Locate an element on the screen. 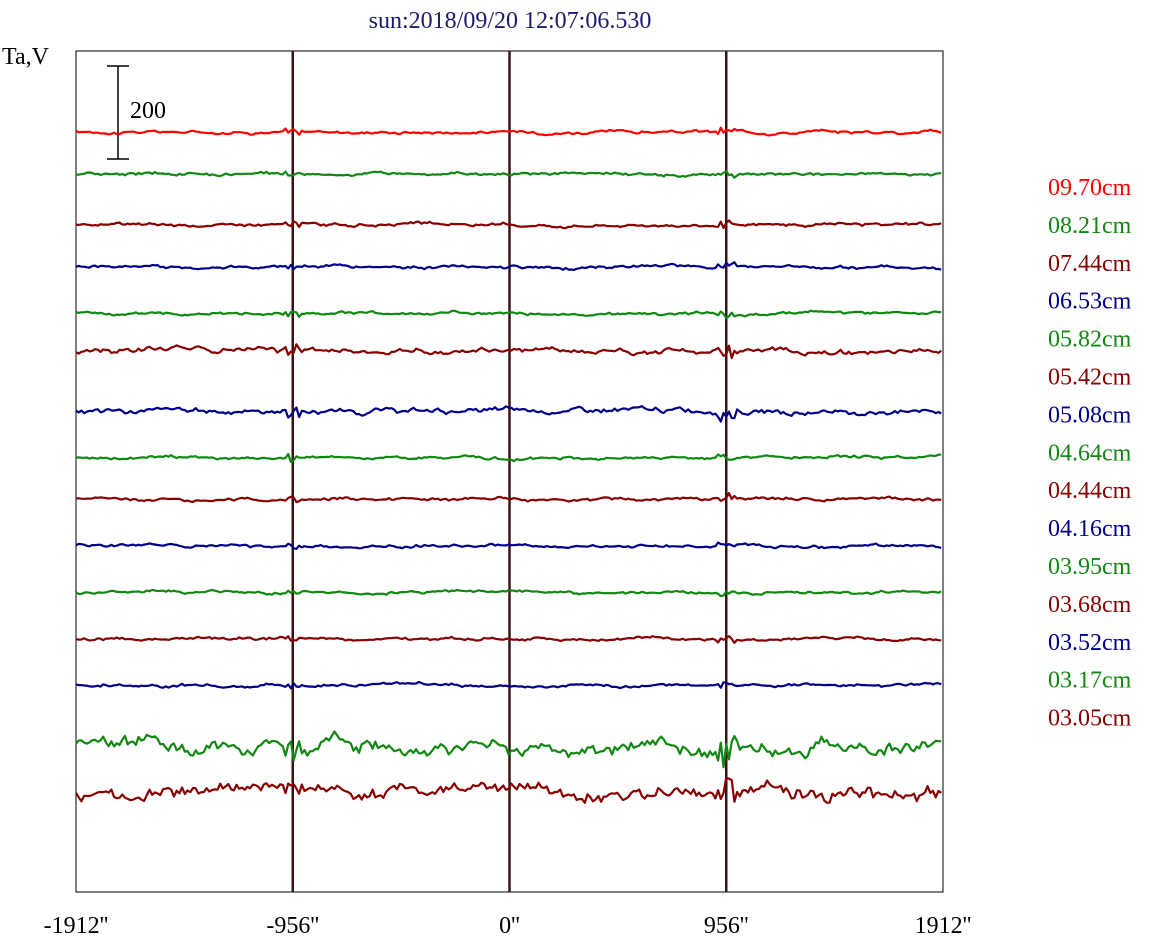 The width and height of the screenshot is (1155, 941). x-tick-label: 1912'' is located at coordinates (943, 926).